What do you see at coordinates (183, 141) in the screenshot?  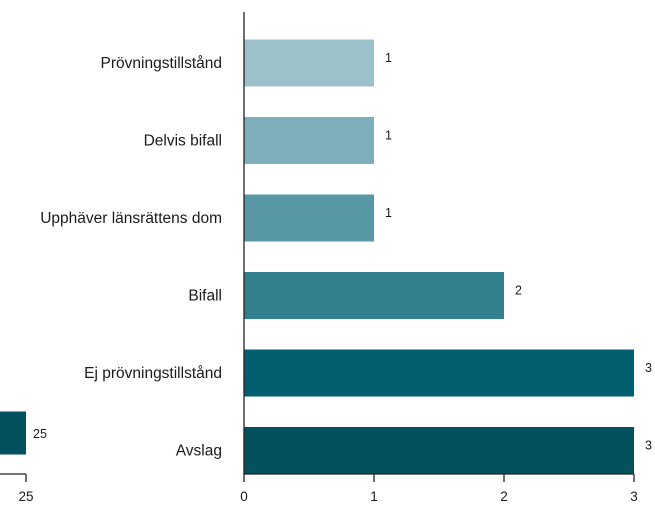 I see `category-label: Delvis bifall` at bounding box center [183, 141].